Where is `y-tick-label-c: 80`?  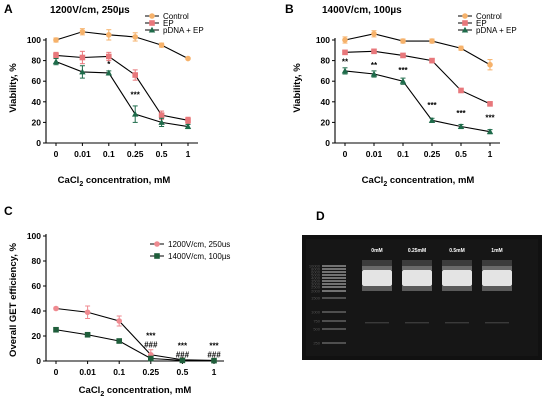
y-tick-label-c: 80 is located at coordinates (37, 261).